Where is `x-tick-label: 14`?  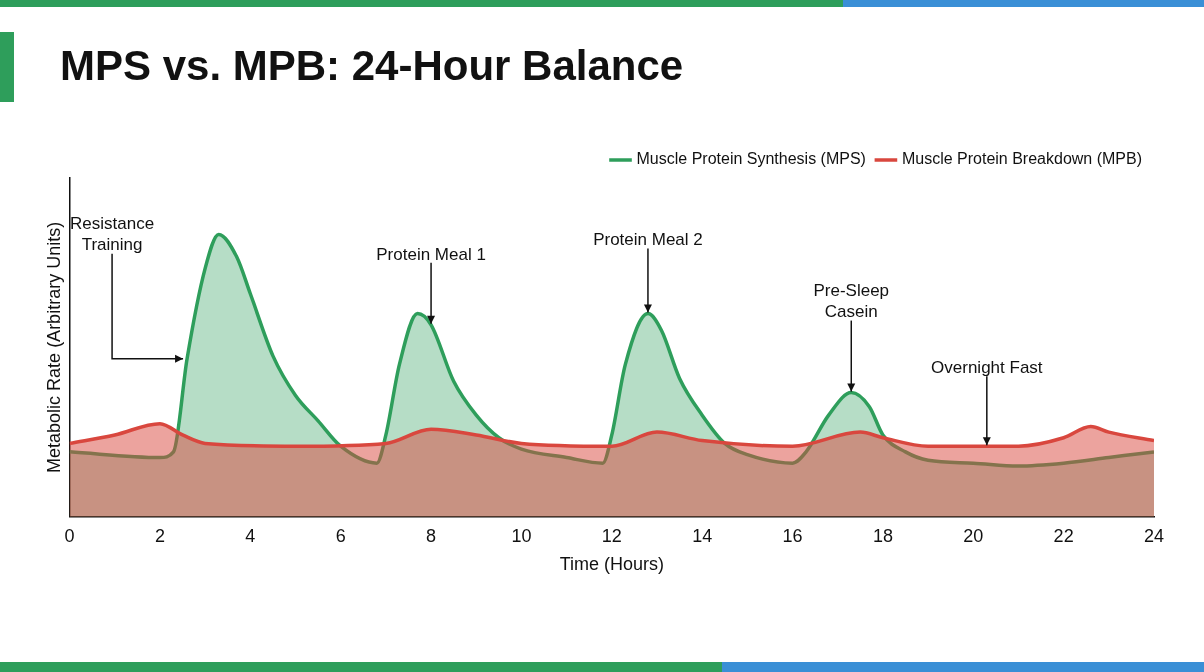
x-tick-label: 14 is located at coordinates (702, 535).